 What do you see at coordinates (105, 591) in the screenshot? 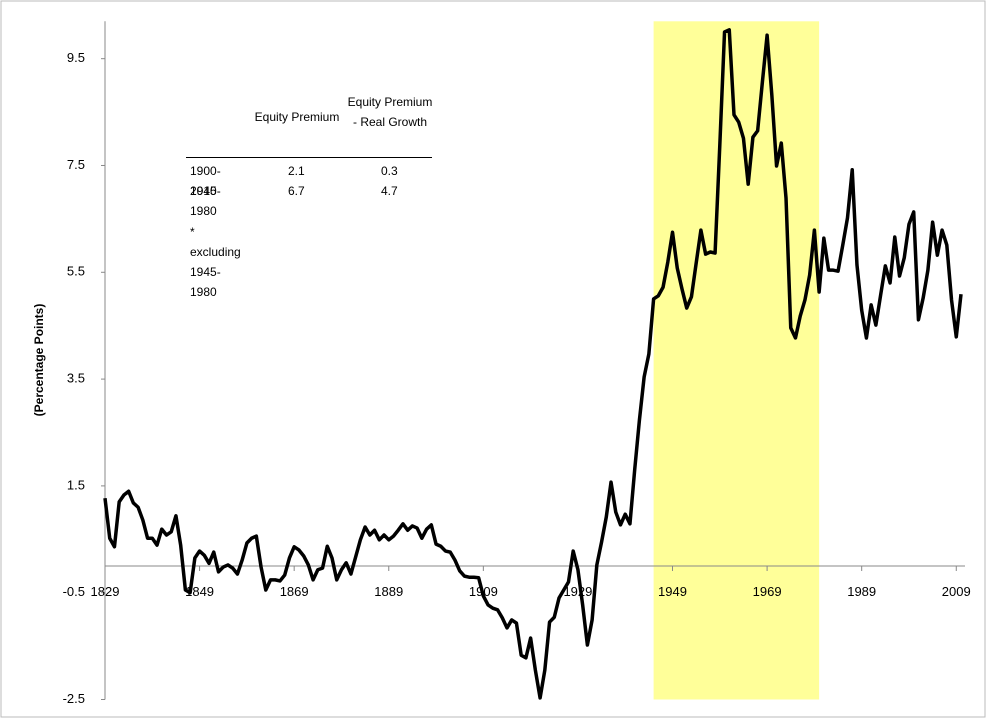
I see `x-tick-label: 1829` at bounding box center [105, 591].